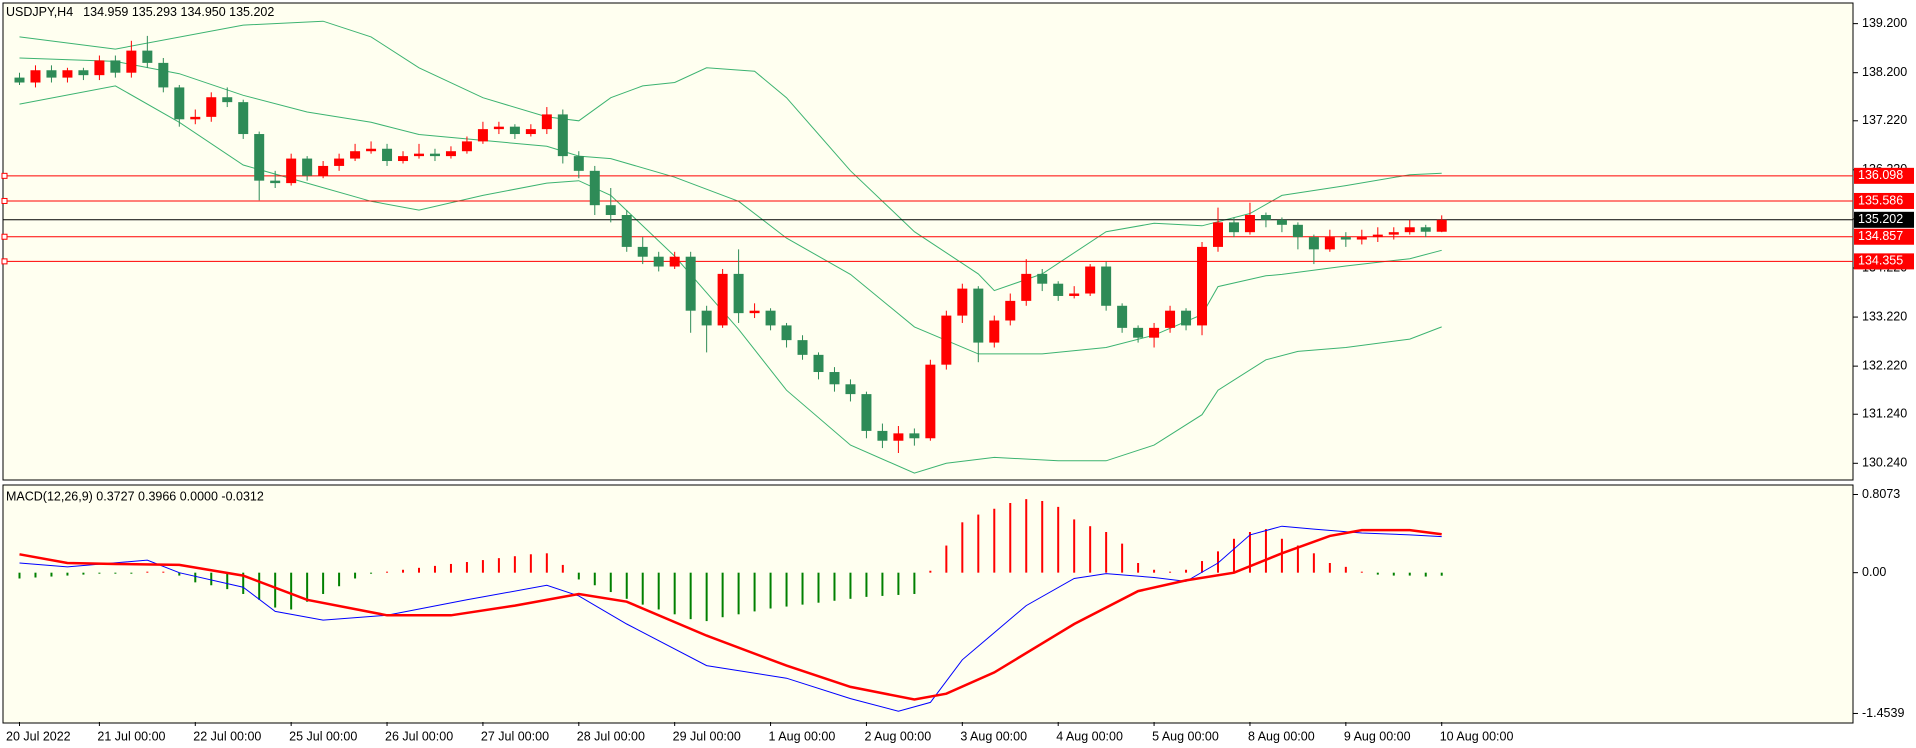 This screenshot has width=1916, height=748. Describe the element at coordinates (1281, 736) in the screenshot. I see `x-tick-label: 8 Aug 00:00` at that location.